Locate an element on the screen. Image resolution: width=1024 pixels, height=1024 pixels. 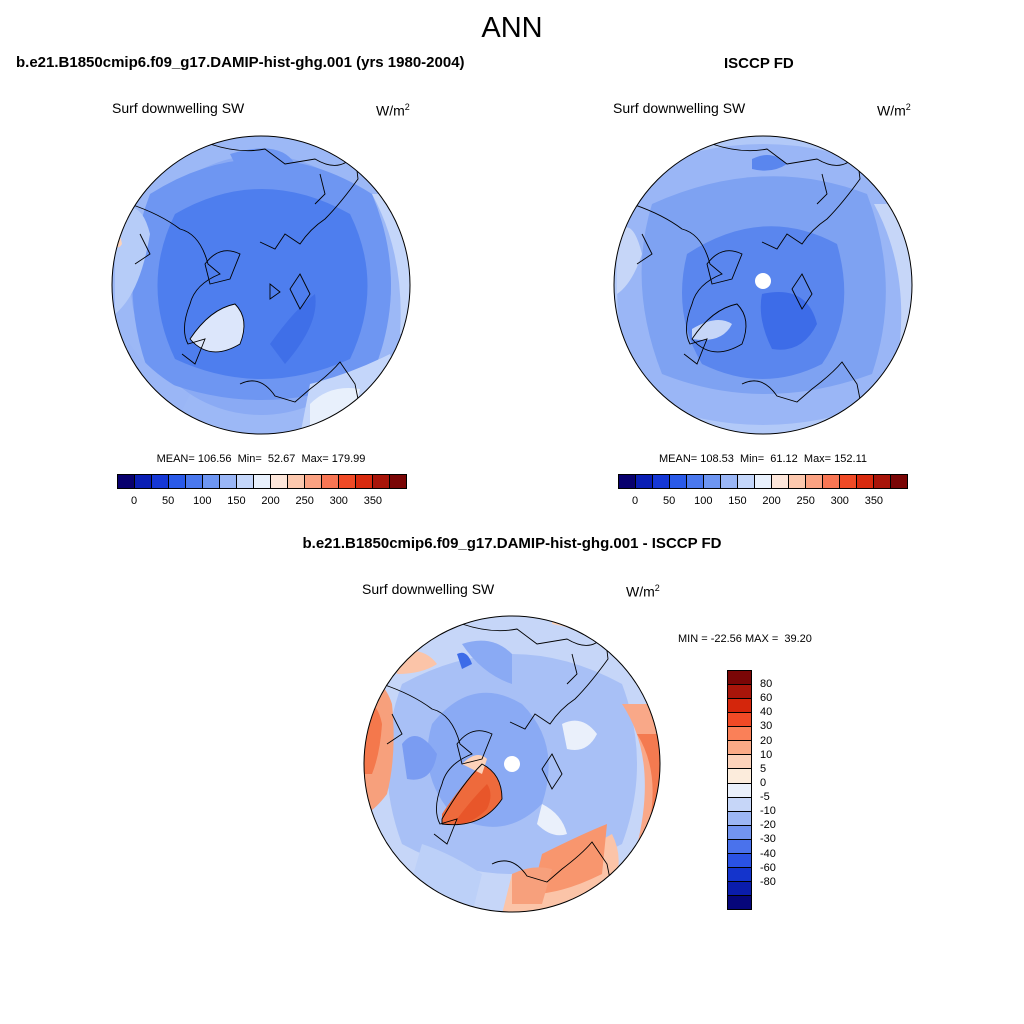
colorbar-tick-label: -5 is located at coordinates (765, 797).